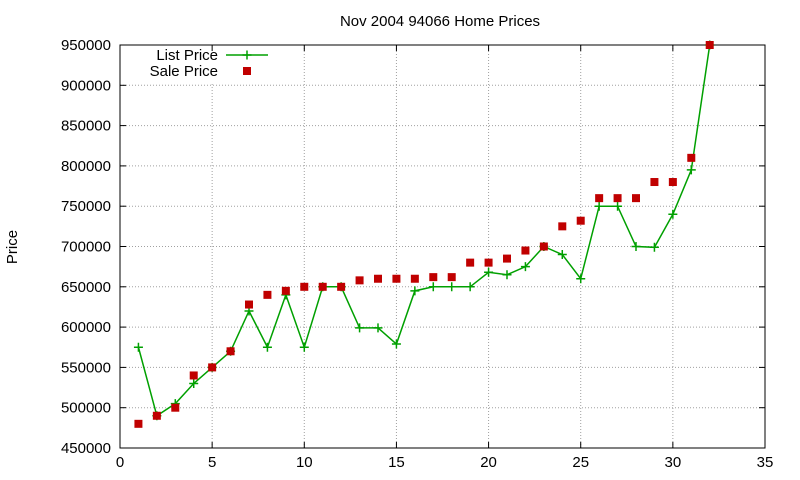 This screenshot has height=480, width=800. I want to click on x-tick-label: 20, so click(488, 462).